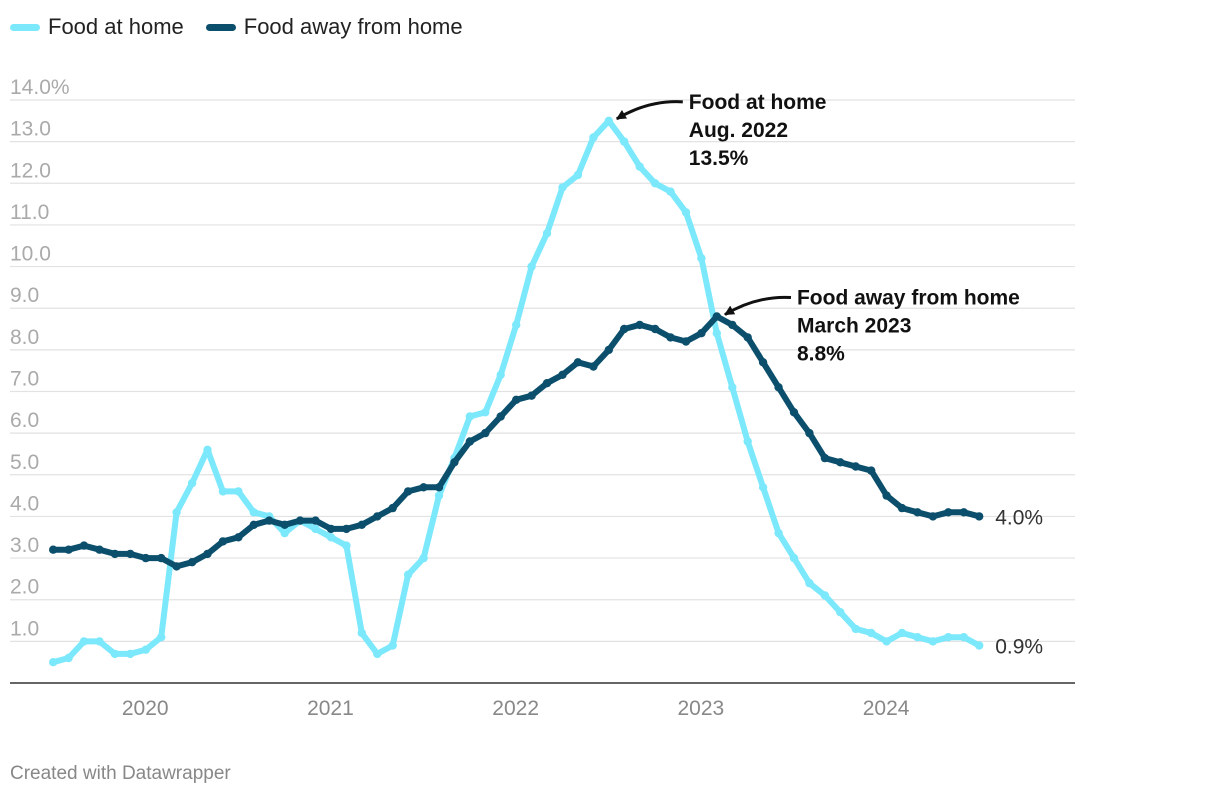 Image resolution: width=1220 pixels, height=798 pixels. What do you see at coordinates (701, 708) in the screenshot?
I see `x-tick-label-2023: 2023` at bounding box center [701, 708].